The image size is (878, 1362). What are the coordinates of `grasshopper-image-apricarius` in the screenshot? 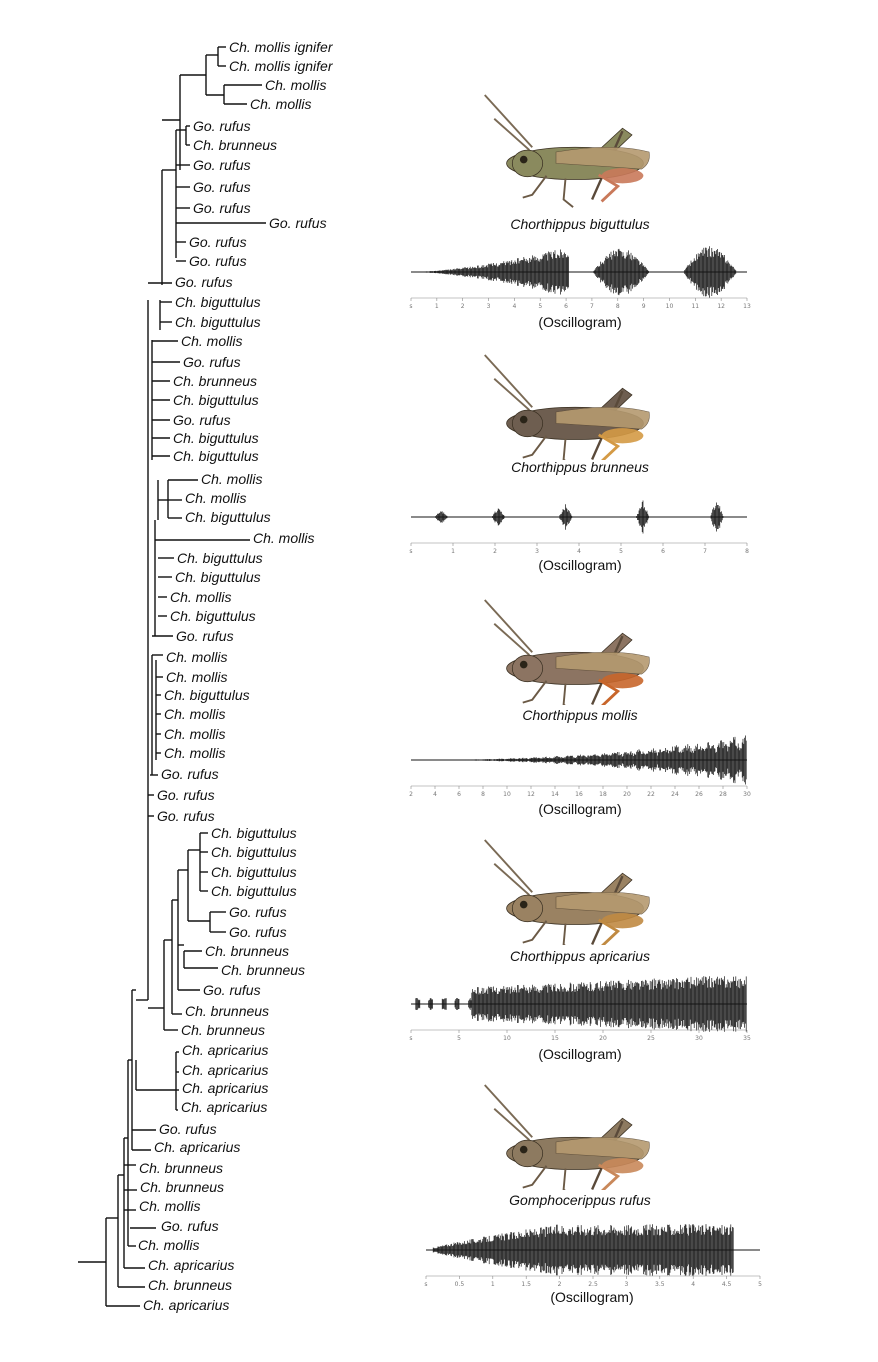 It's located at (567, 892).